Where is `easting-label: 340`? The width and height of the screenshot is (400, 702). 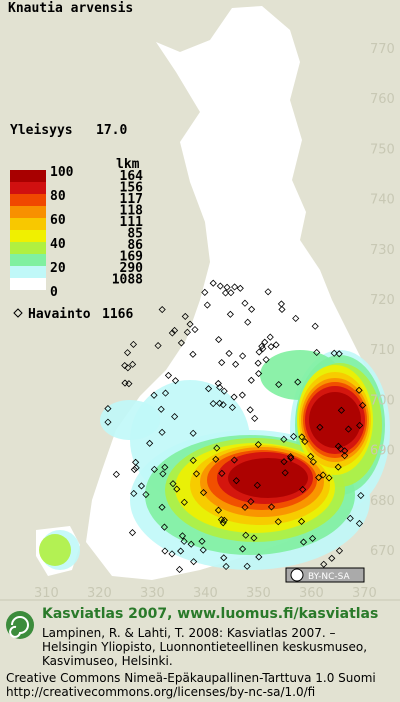
easting-label: 340 is located at coordinates (205, 593).